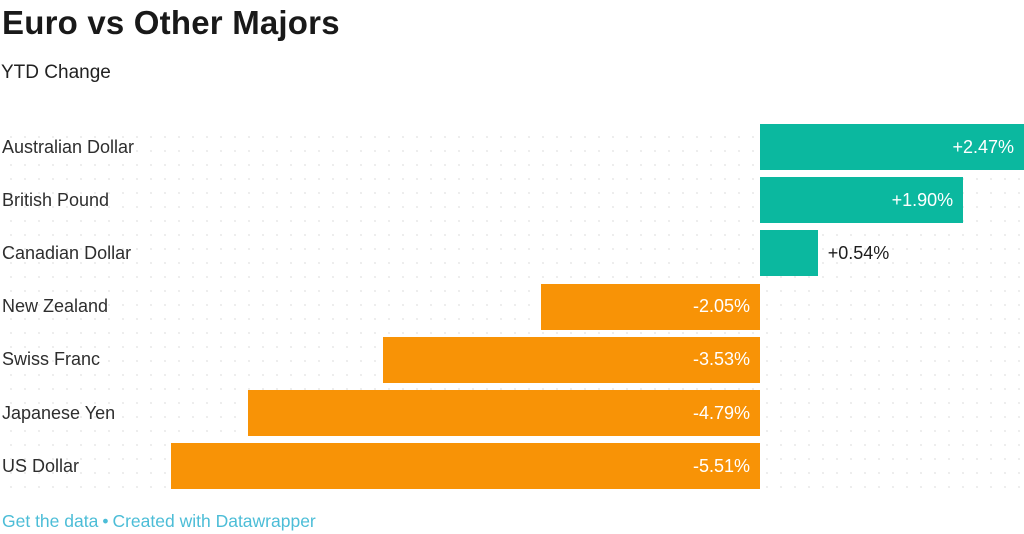  What do you see at coordinates (56, 199) in the screenshot?
I see `category-label: British Pound` at bounding box center [56, 199].